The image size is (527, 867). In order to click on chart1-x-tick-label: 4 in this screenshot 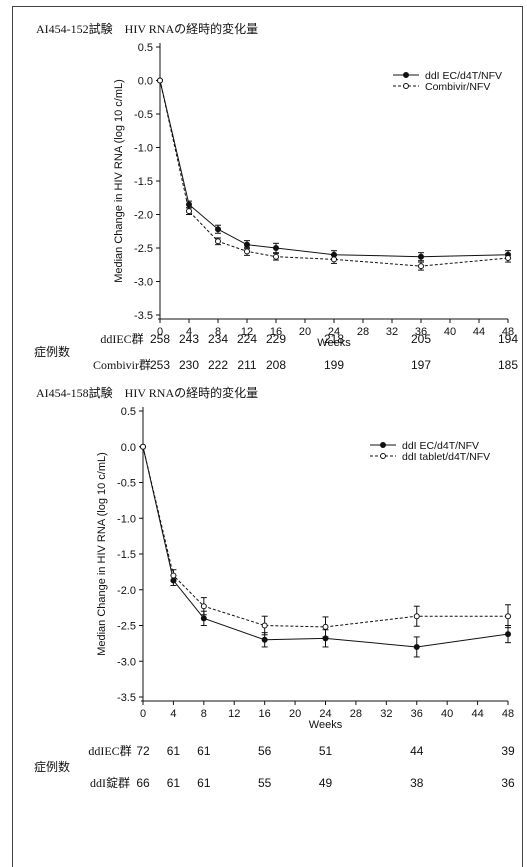, I will do `click(189, 332)`.